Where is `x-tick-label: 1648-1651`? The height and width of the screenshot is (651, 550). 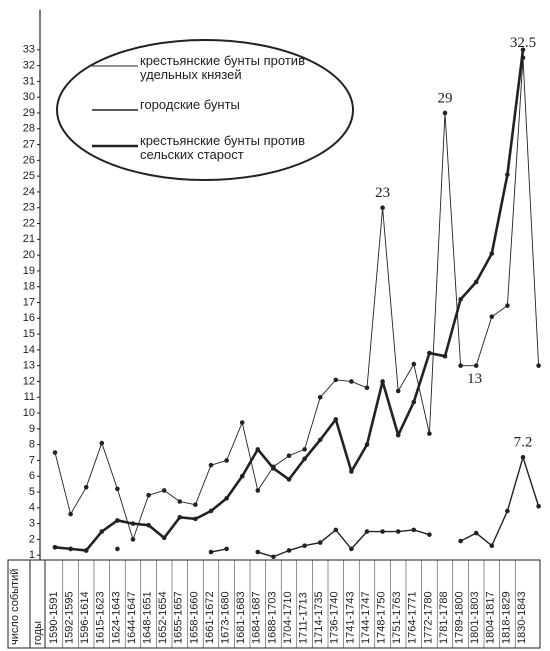
x-tick-label: 1648-1651 is located at coordinates (148, 617).